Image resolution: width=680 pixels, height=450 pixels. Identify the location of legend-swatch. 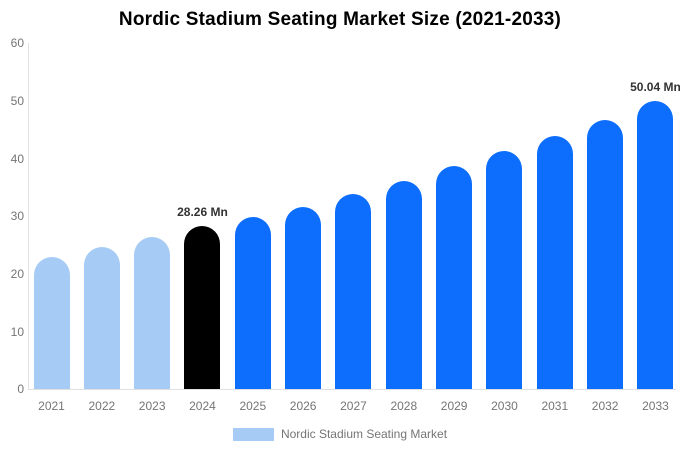
(253, 434).